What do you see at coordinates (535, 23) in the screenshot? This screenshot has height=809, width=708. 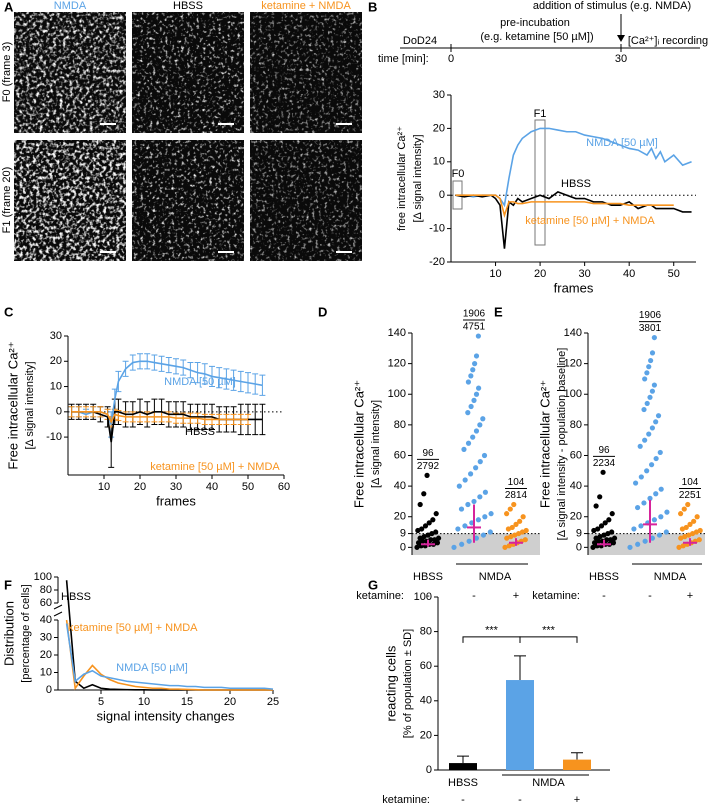 I see `timeline-text: pre-incubation` at bounding box center [535, 23].